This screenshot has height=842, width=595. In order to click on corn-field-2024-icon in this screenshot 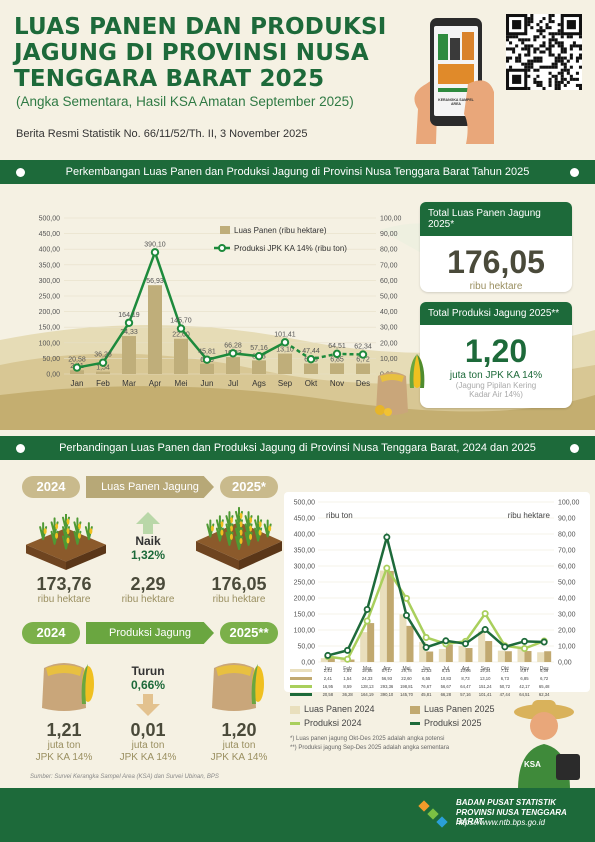, I will do `click(66, 541)`.